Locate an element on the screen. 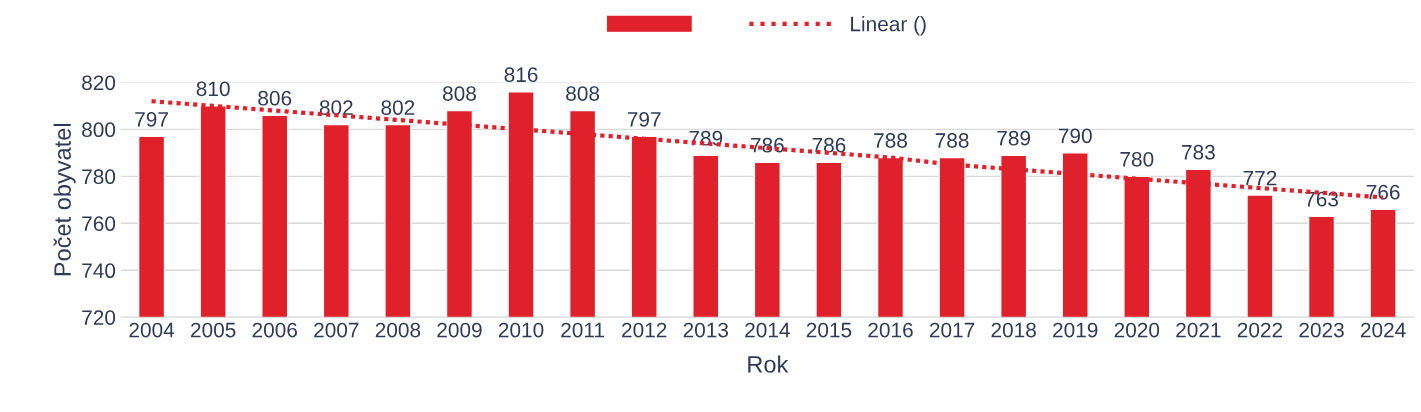  legend-label: Linear () is located at coordinates (888, 26).